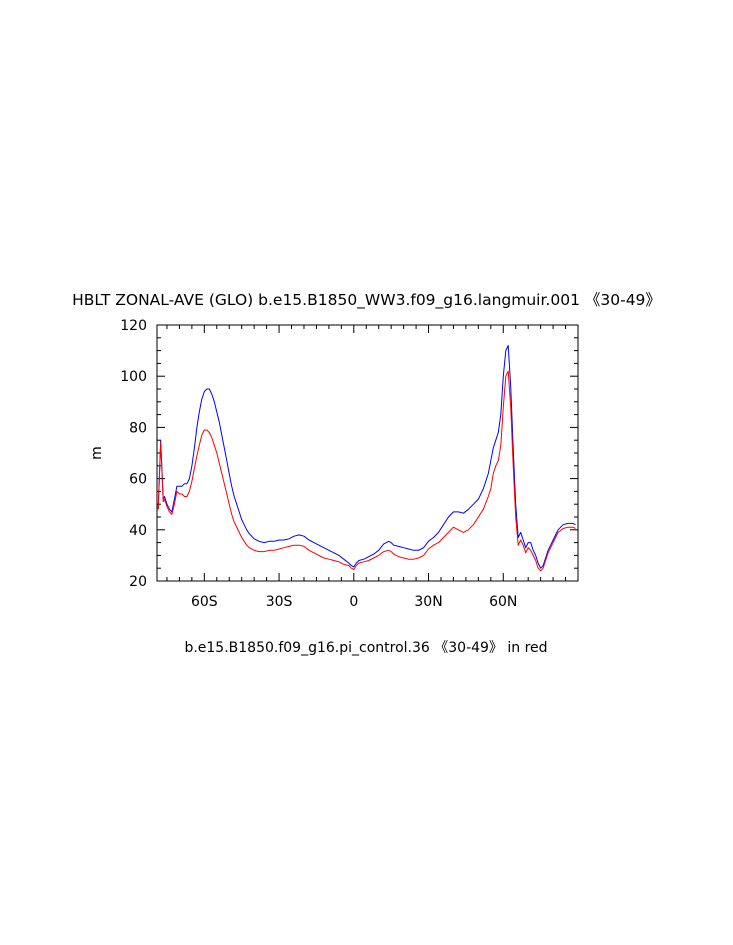  I want to click on y-tick-label: 100, so click(133, 377).